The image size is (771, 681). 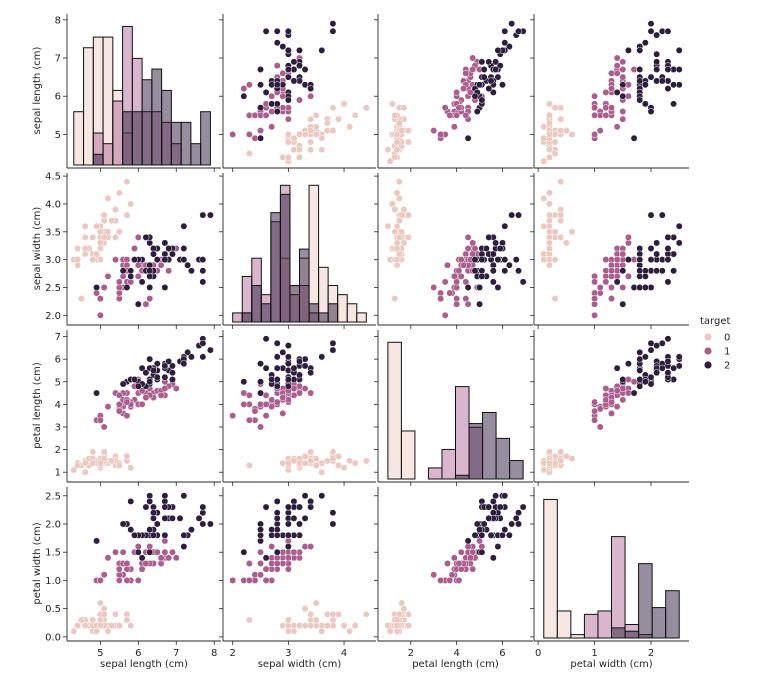 What do you see at coordinates (715, 321) in the screenshot?
I see `legend-title: target` at bounding box center [715, 321].